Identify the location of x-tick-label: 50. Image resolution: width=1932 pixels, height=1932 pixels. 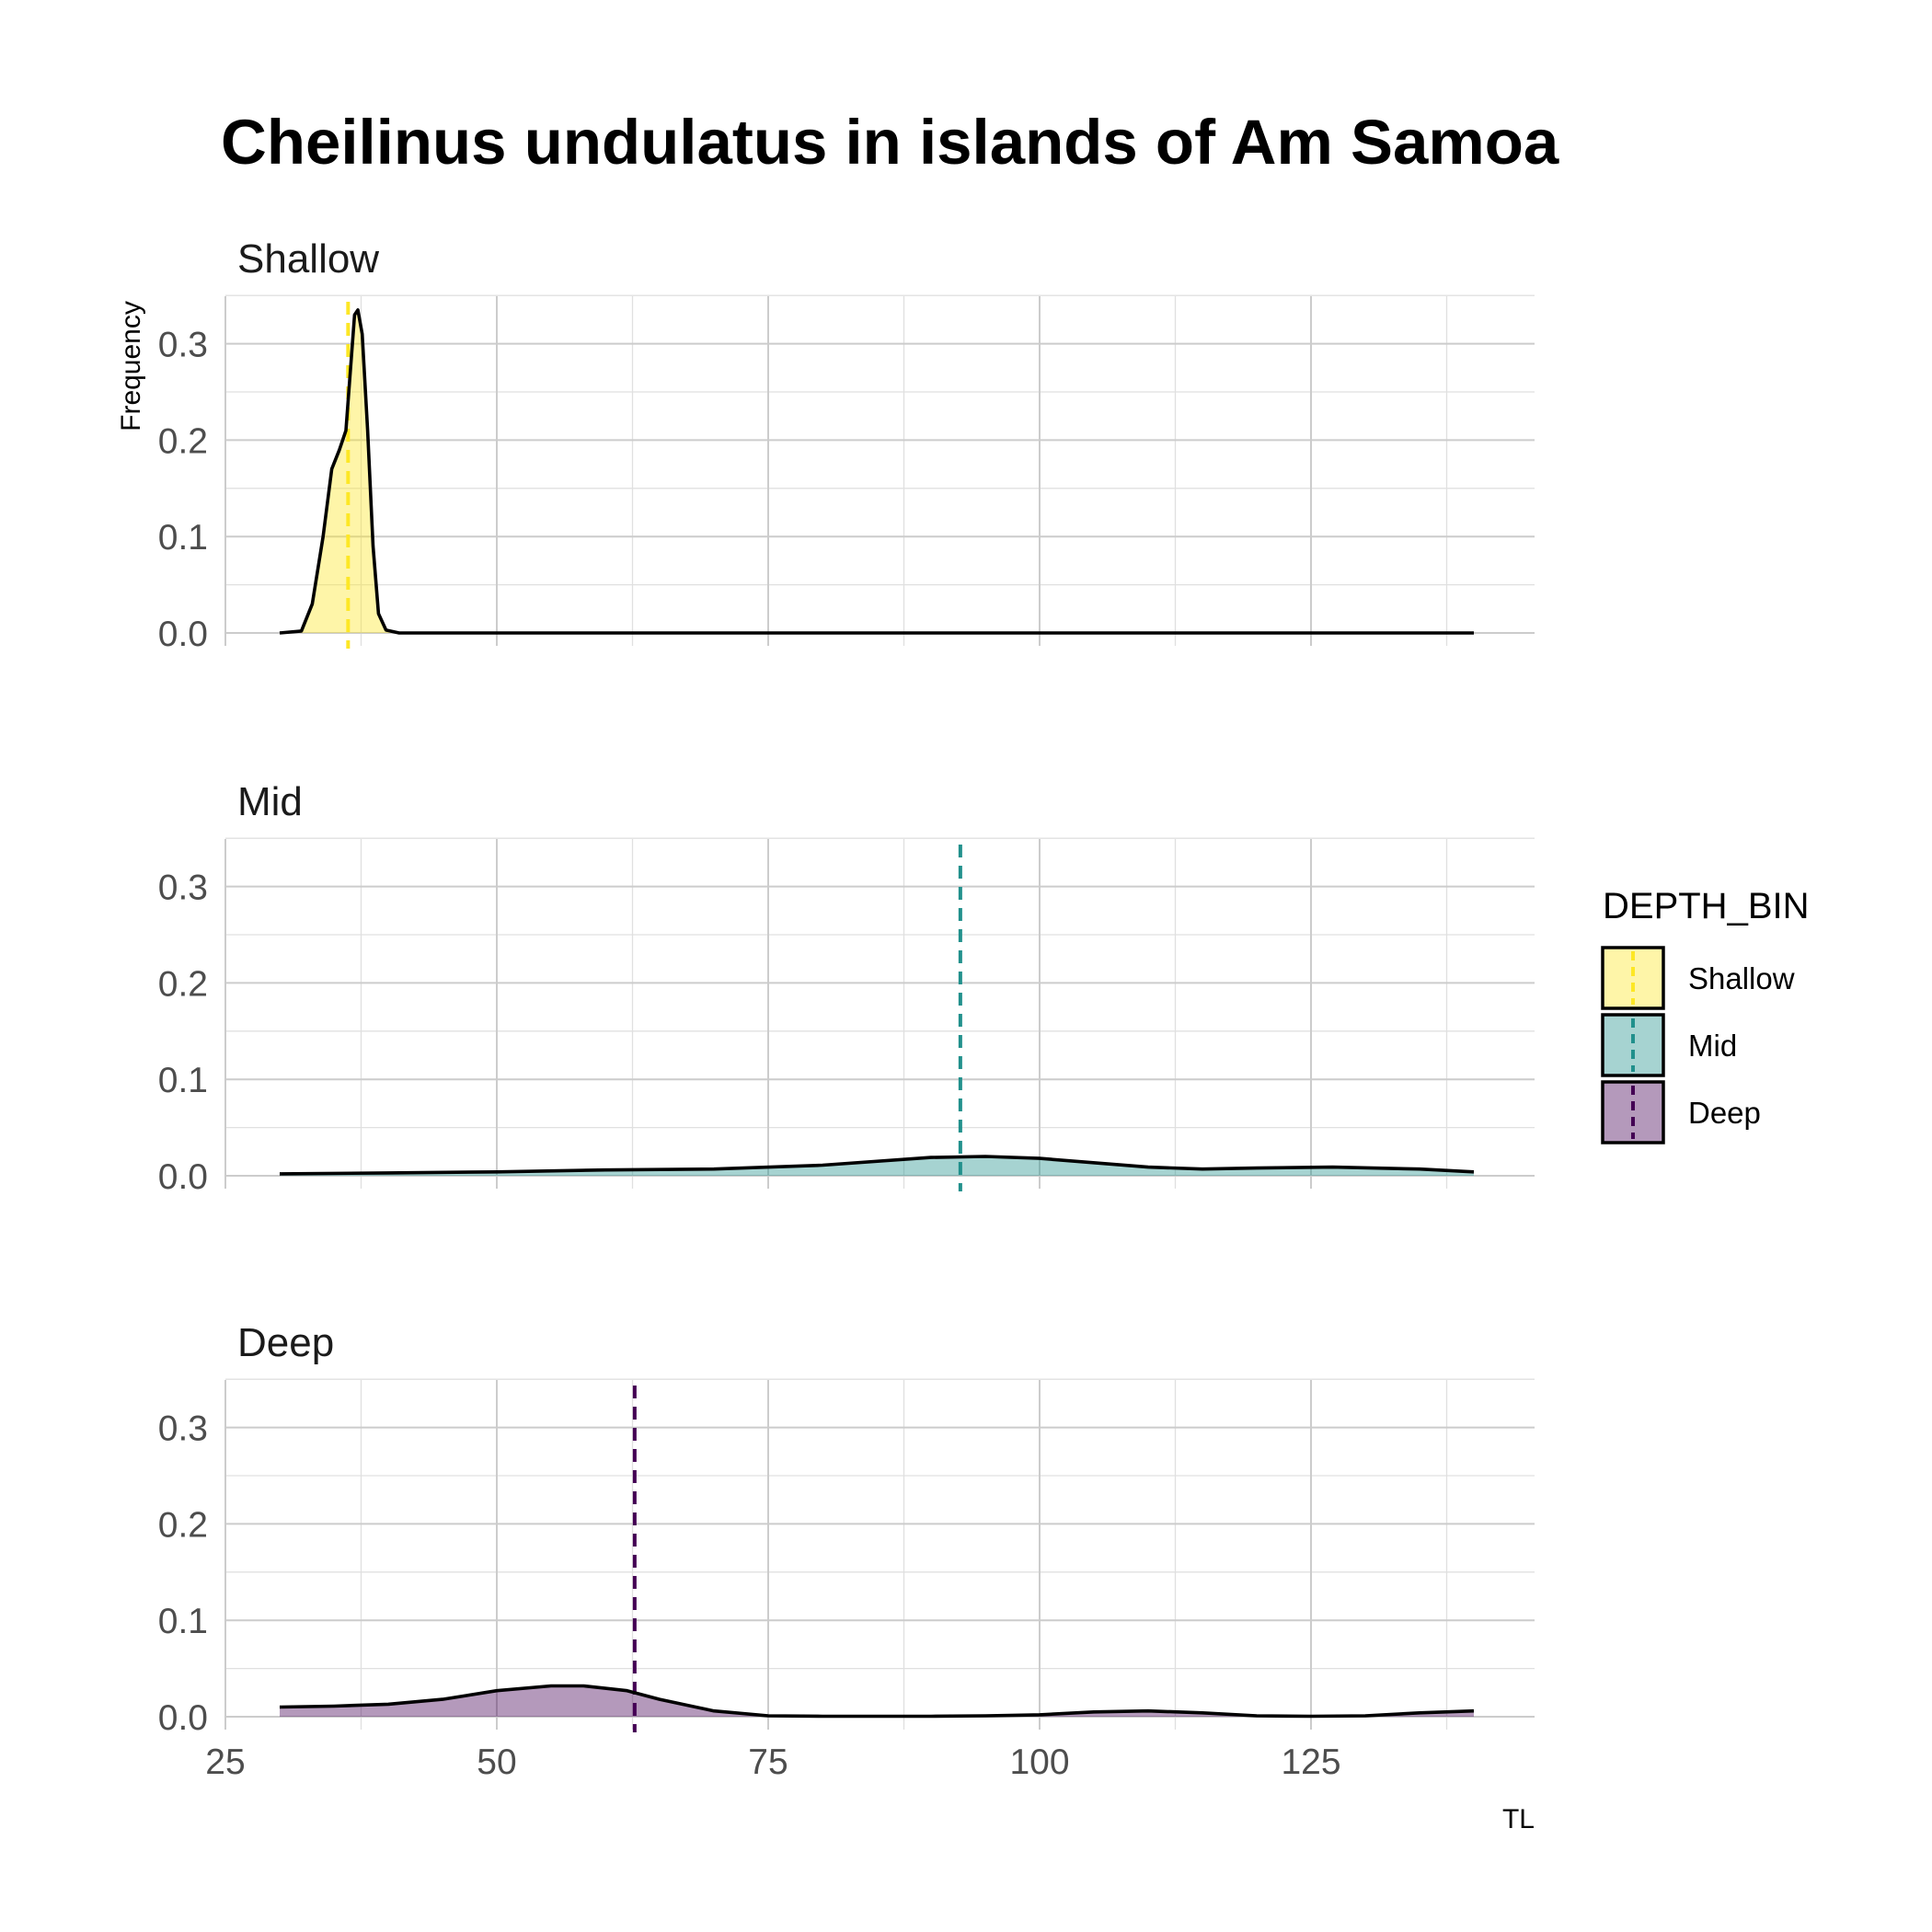
(496, 1762).